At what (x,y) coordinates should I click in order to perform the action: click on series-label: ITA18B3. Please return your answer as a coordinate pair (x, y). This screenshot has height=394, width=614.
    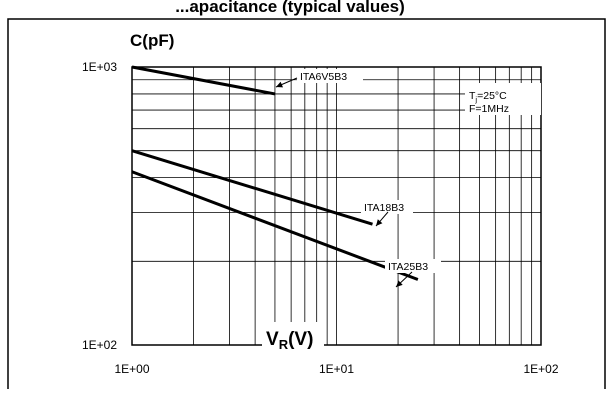
    Looking at the image, I should click on (384, 208).